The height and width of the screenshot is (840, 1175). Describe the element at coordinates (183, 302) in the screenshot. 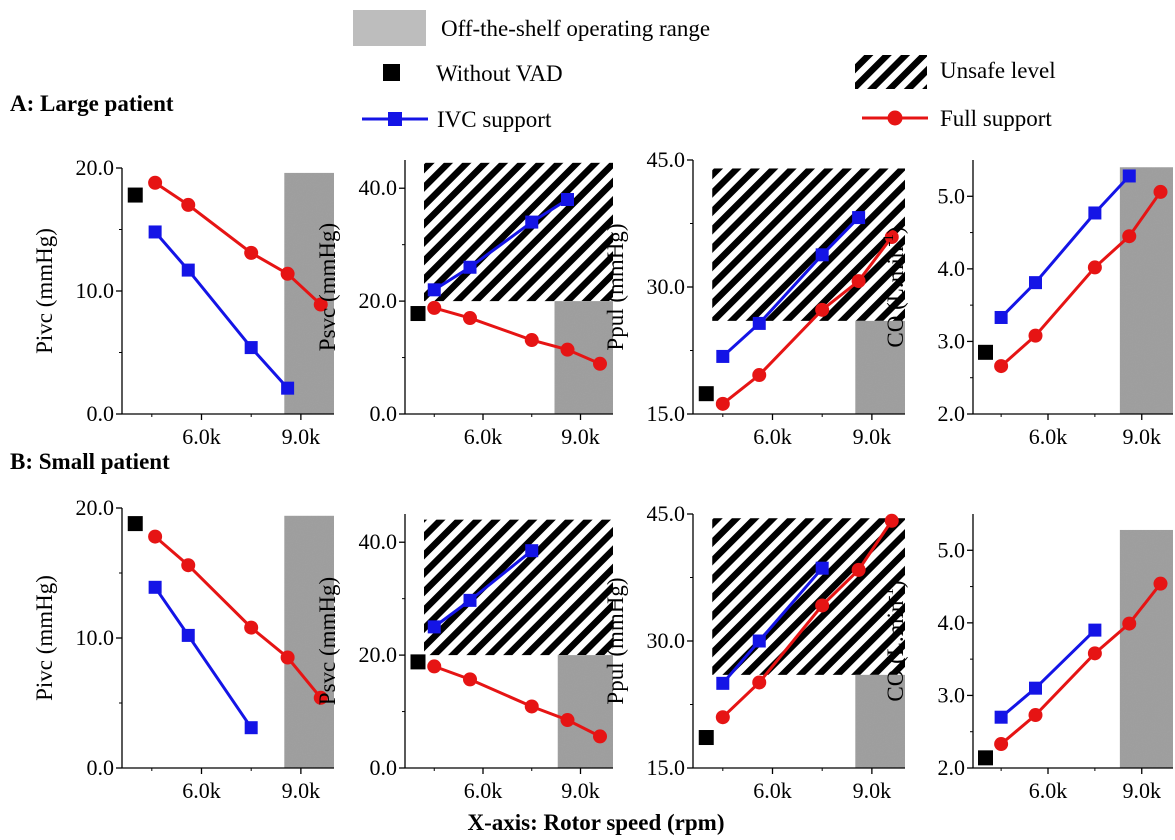

I see `chart-panel-A-Pivc: 0.0 10.0 20.0 6.0k 9.0k Pivc (mmHg)` at that location.